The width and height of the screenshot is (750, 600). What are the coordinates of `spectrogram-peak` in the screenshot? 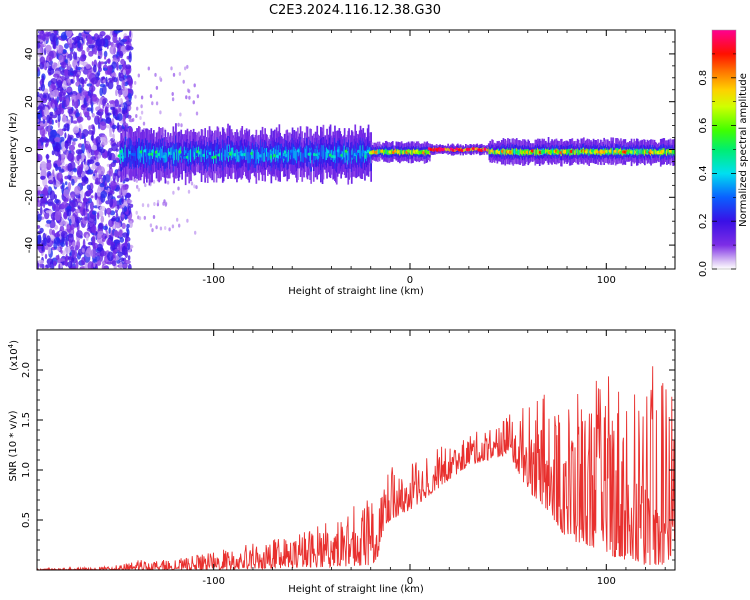 It's located at (210, 153).